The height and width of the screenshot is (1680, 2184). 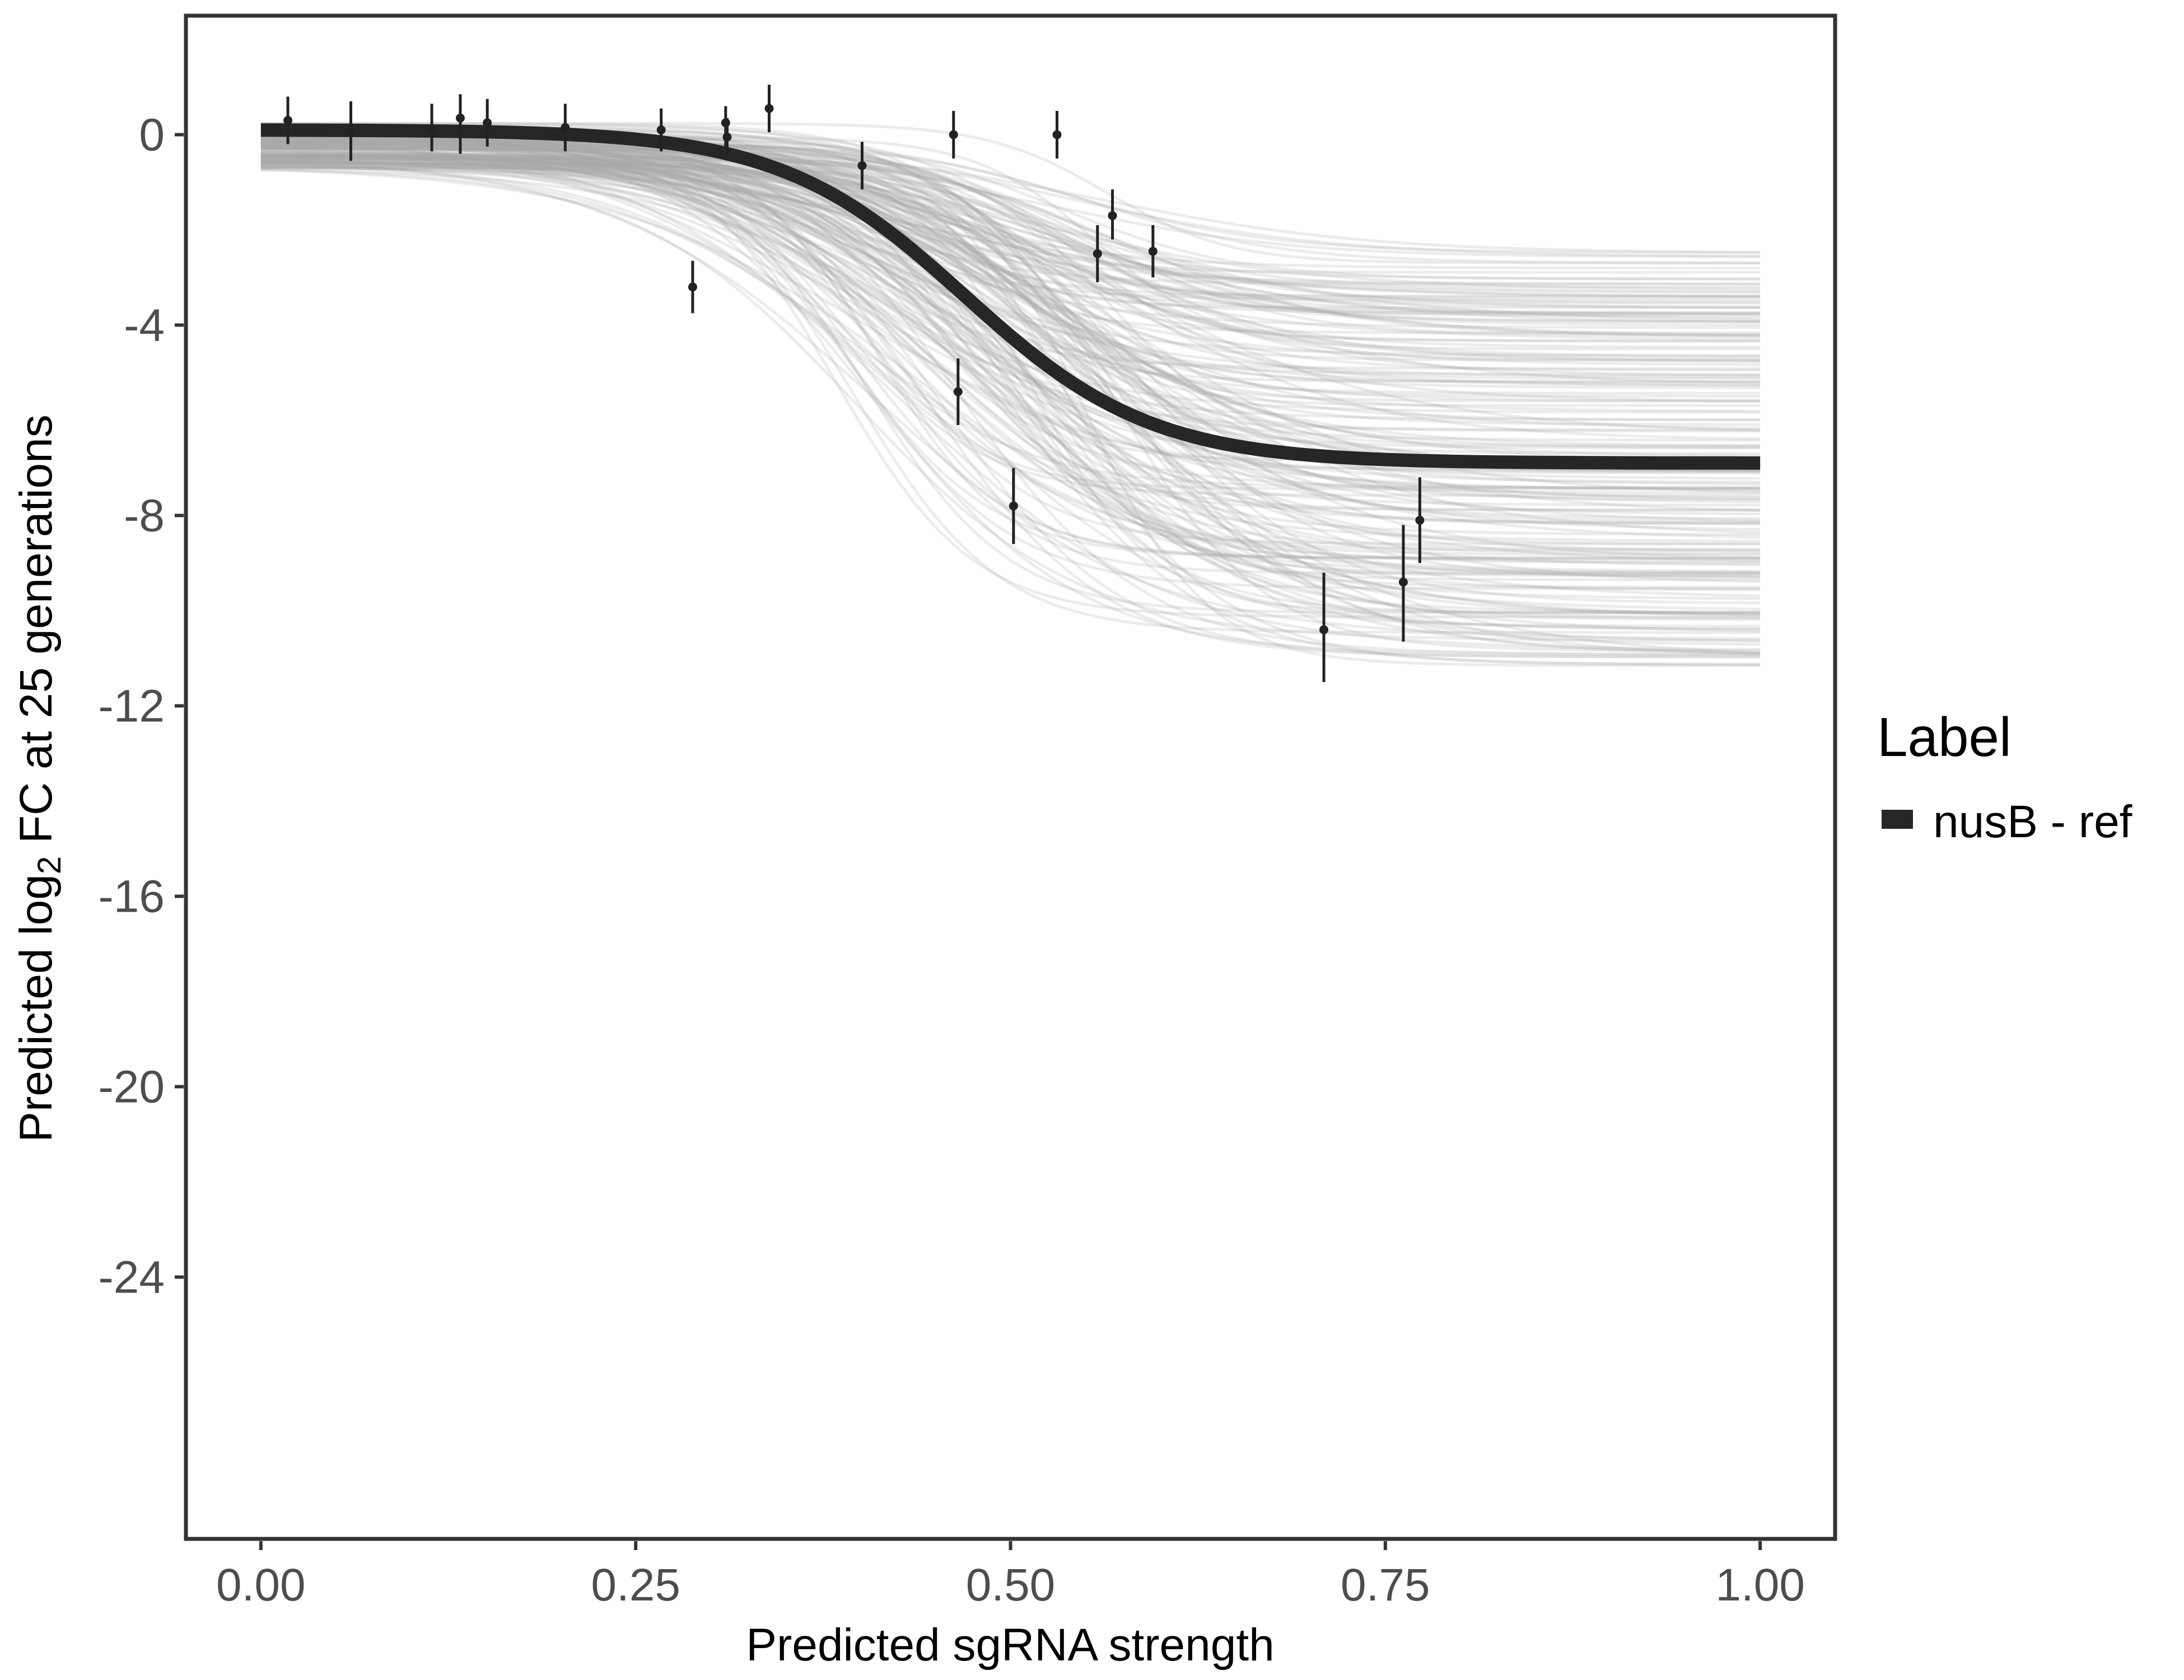 I want to click on x-axis-label: Predicted sgRNA strength, so click(x=1010, y=1645).